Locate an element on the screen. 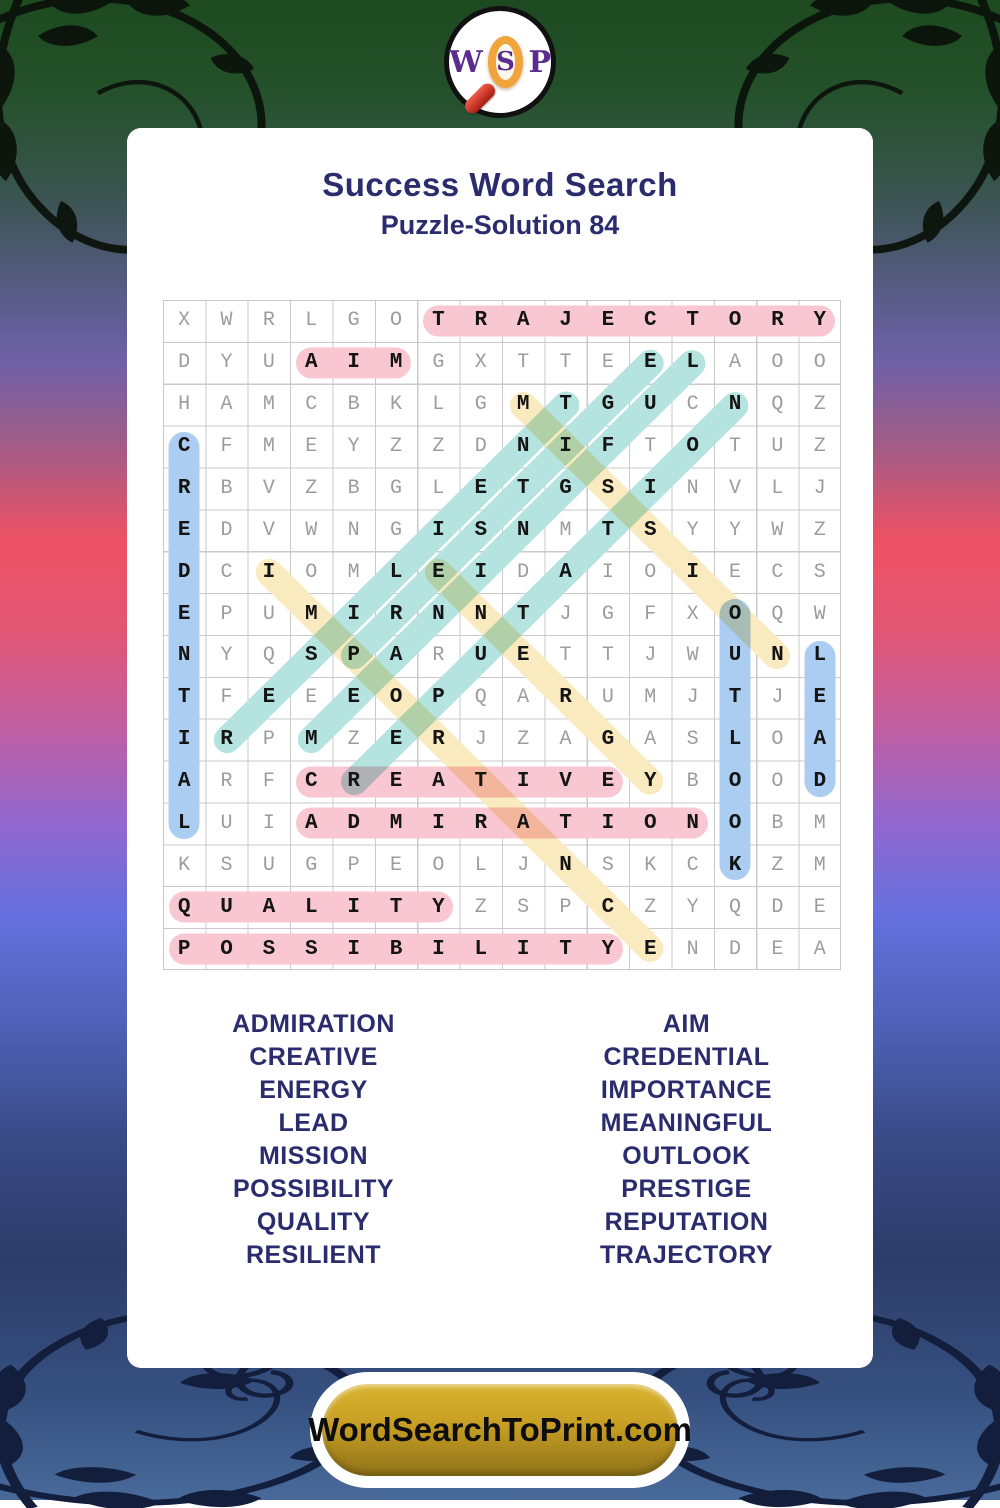  word-list-item: POSSIBILITY is located at coordinates (313, 1189).